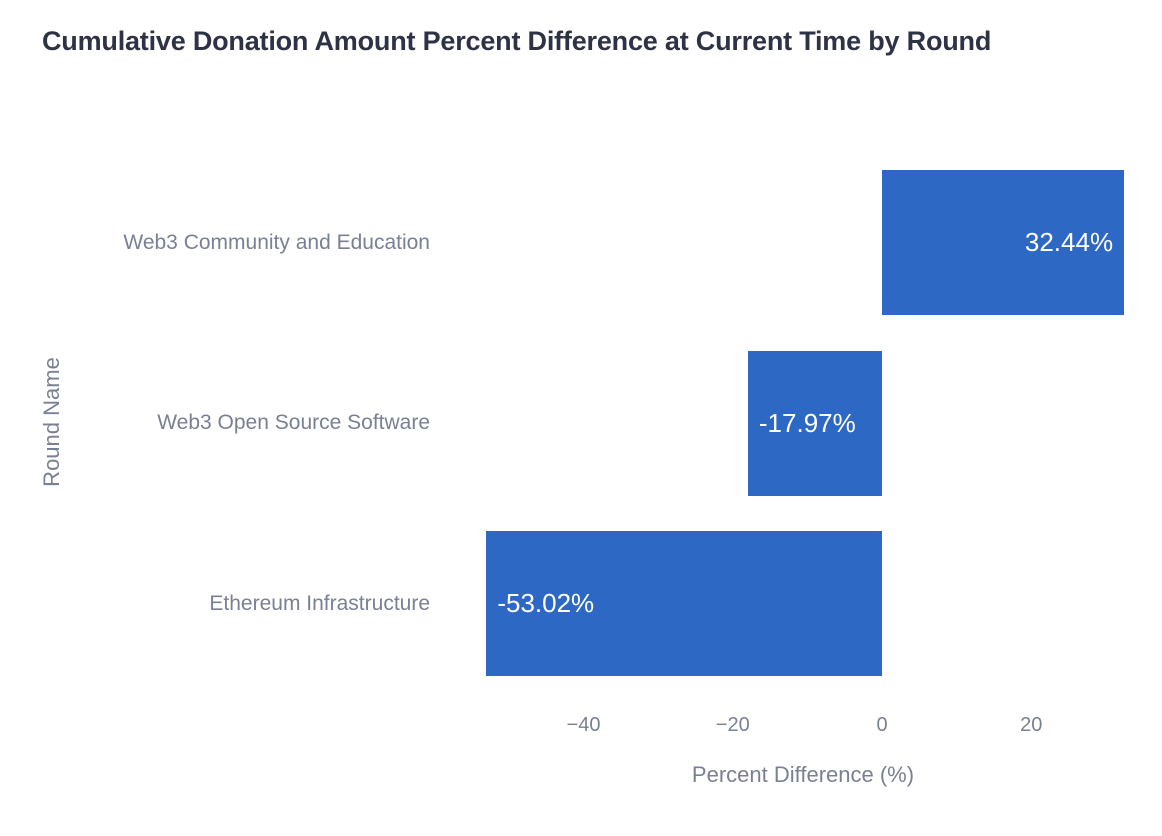 The height and width of the screenshot is (836, 1162). What do you see at coordinates (583, 725) in the screenshot?
I see `x-tick-label--40: −40` at bounding box center [583, 725].